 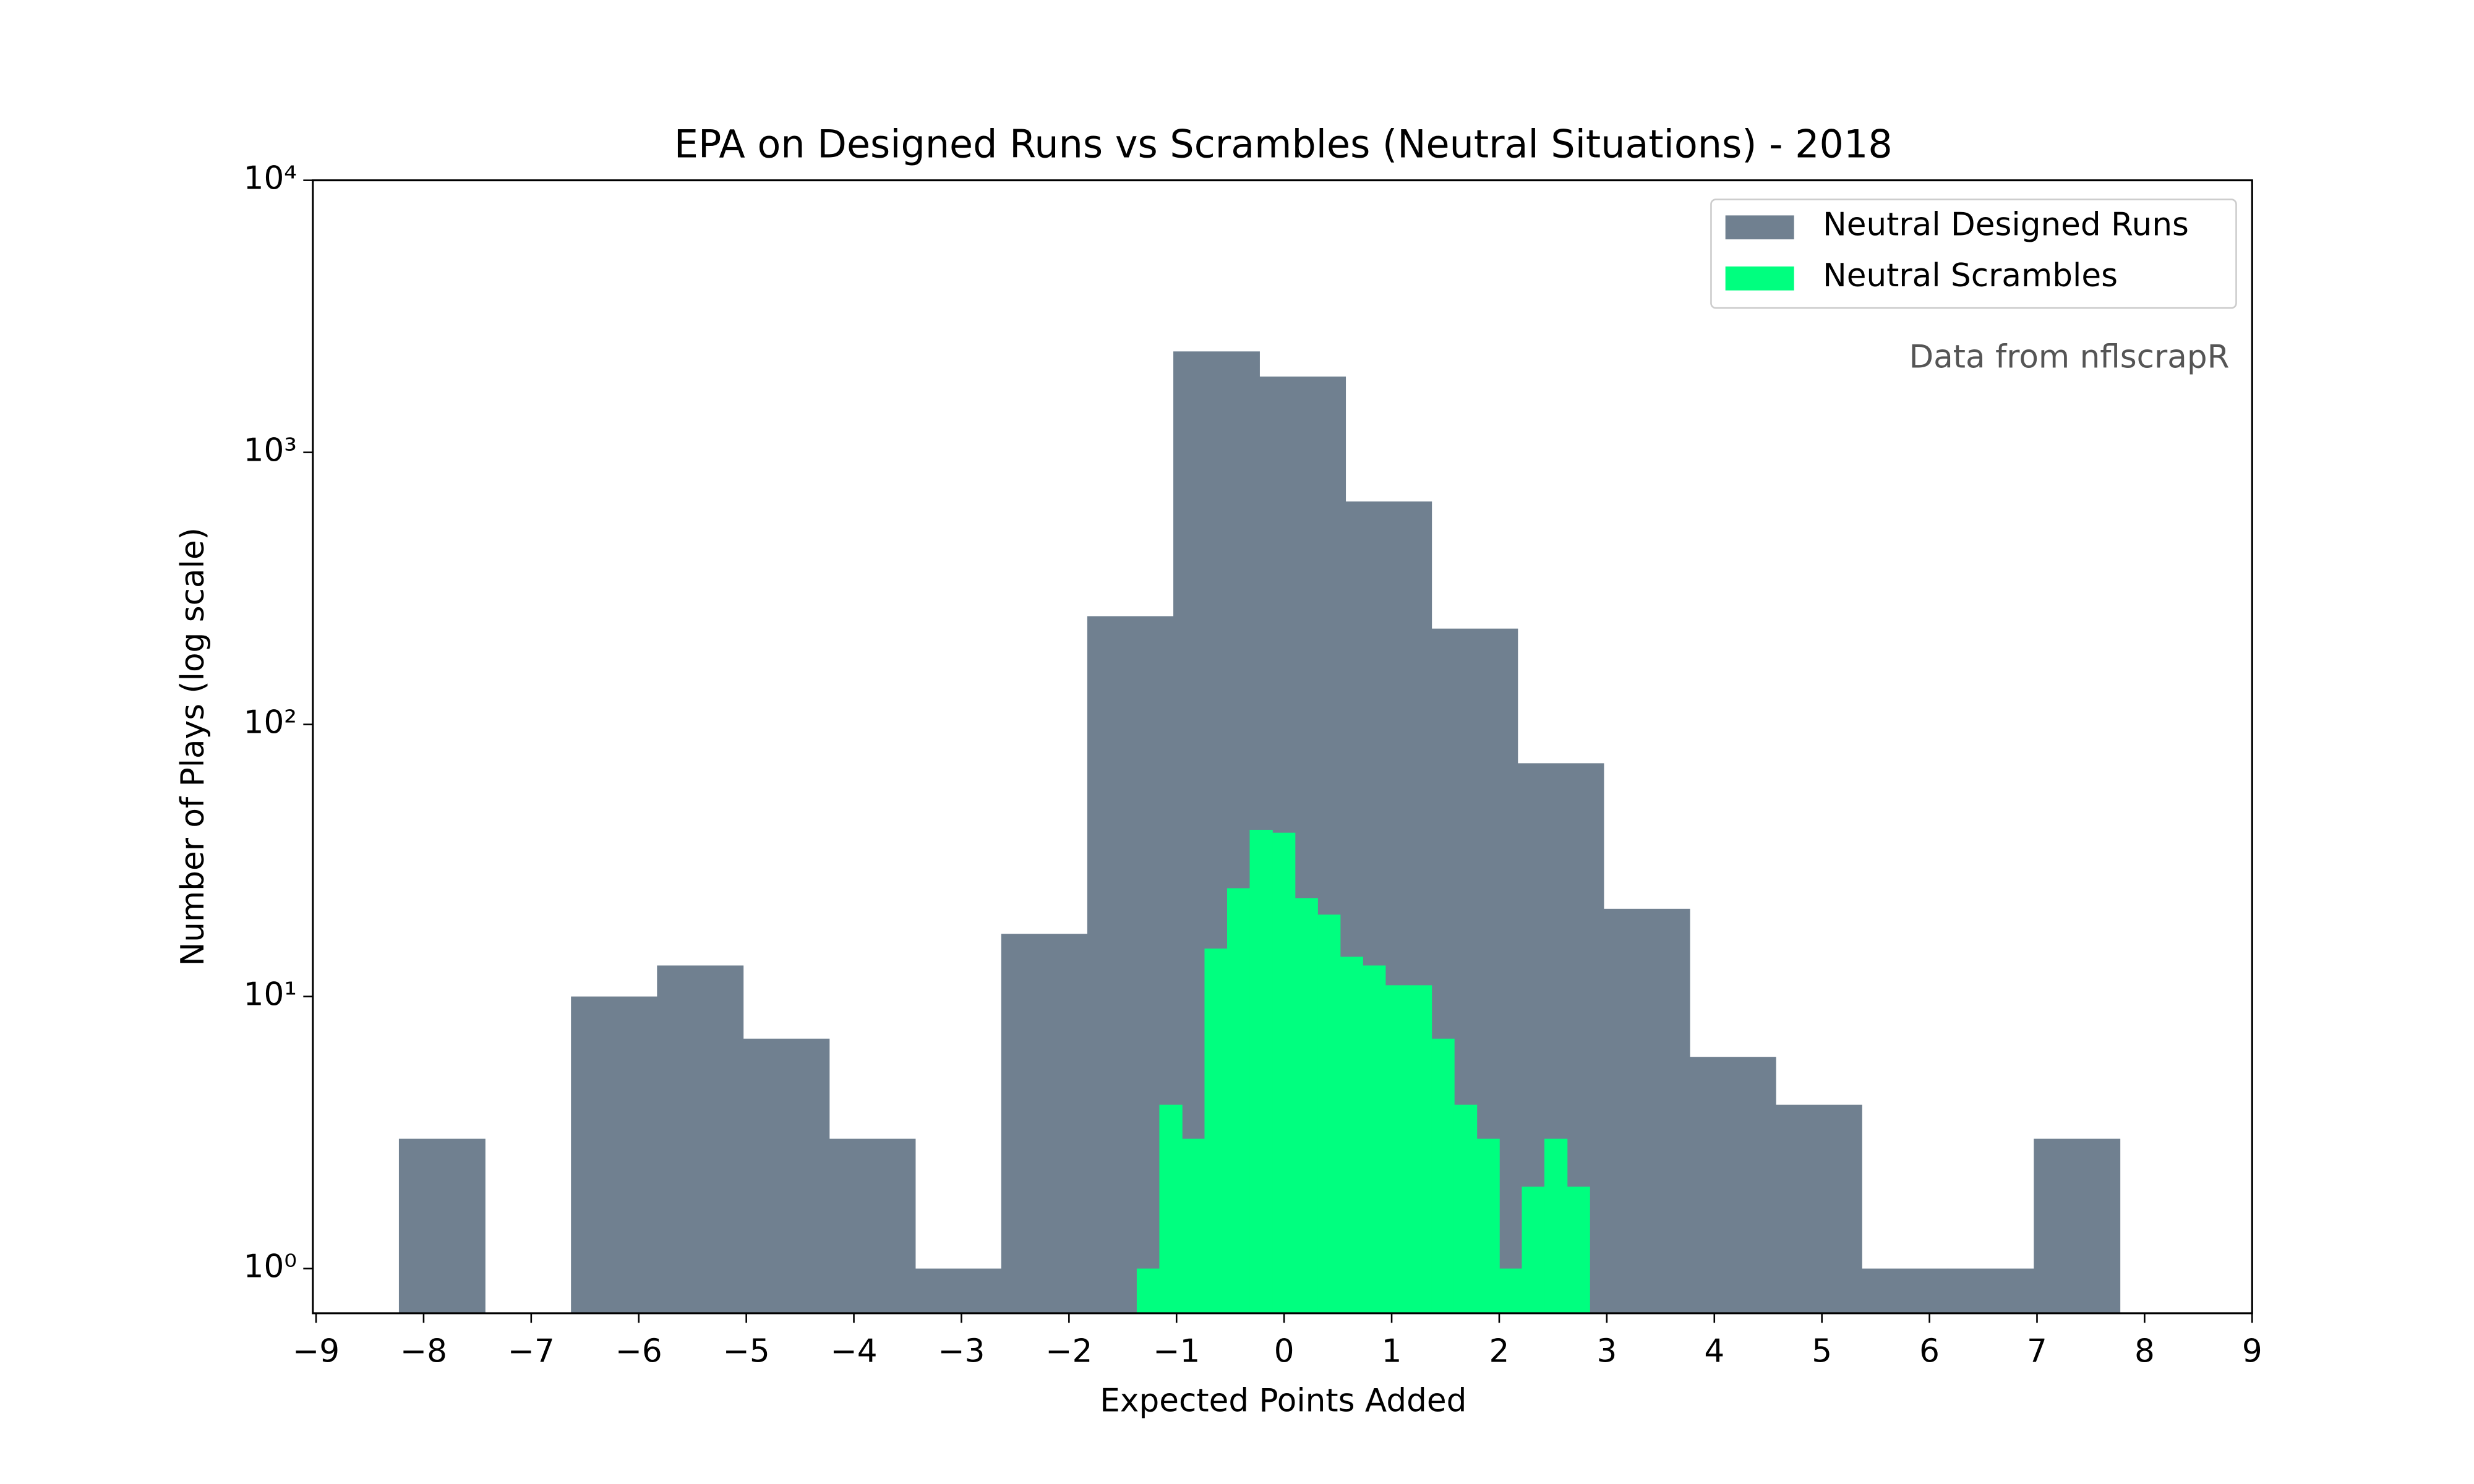 What do you see at coordinates (316, 1351) in the screenshot?
I see `x-tick-label: −9` at bounding box center [316, 1351].